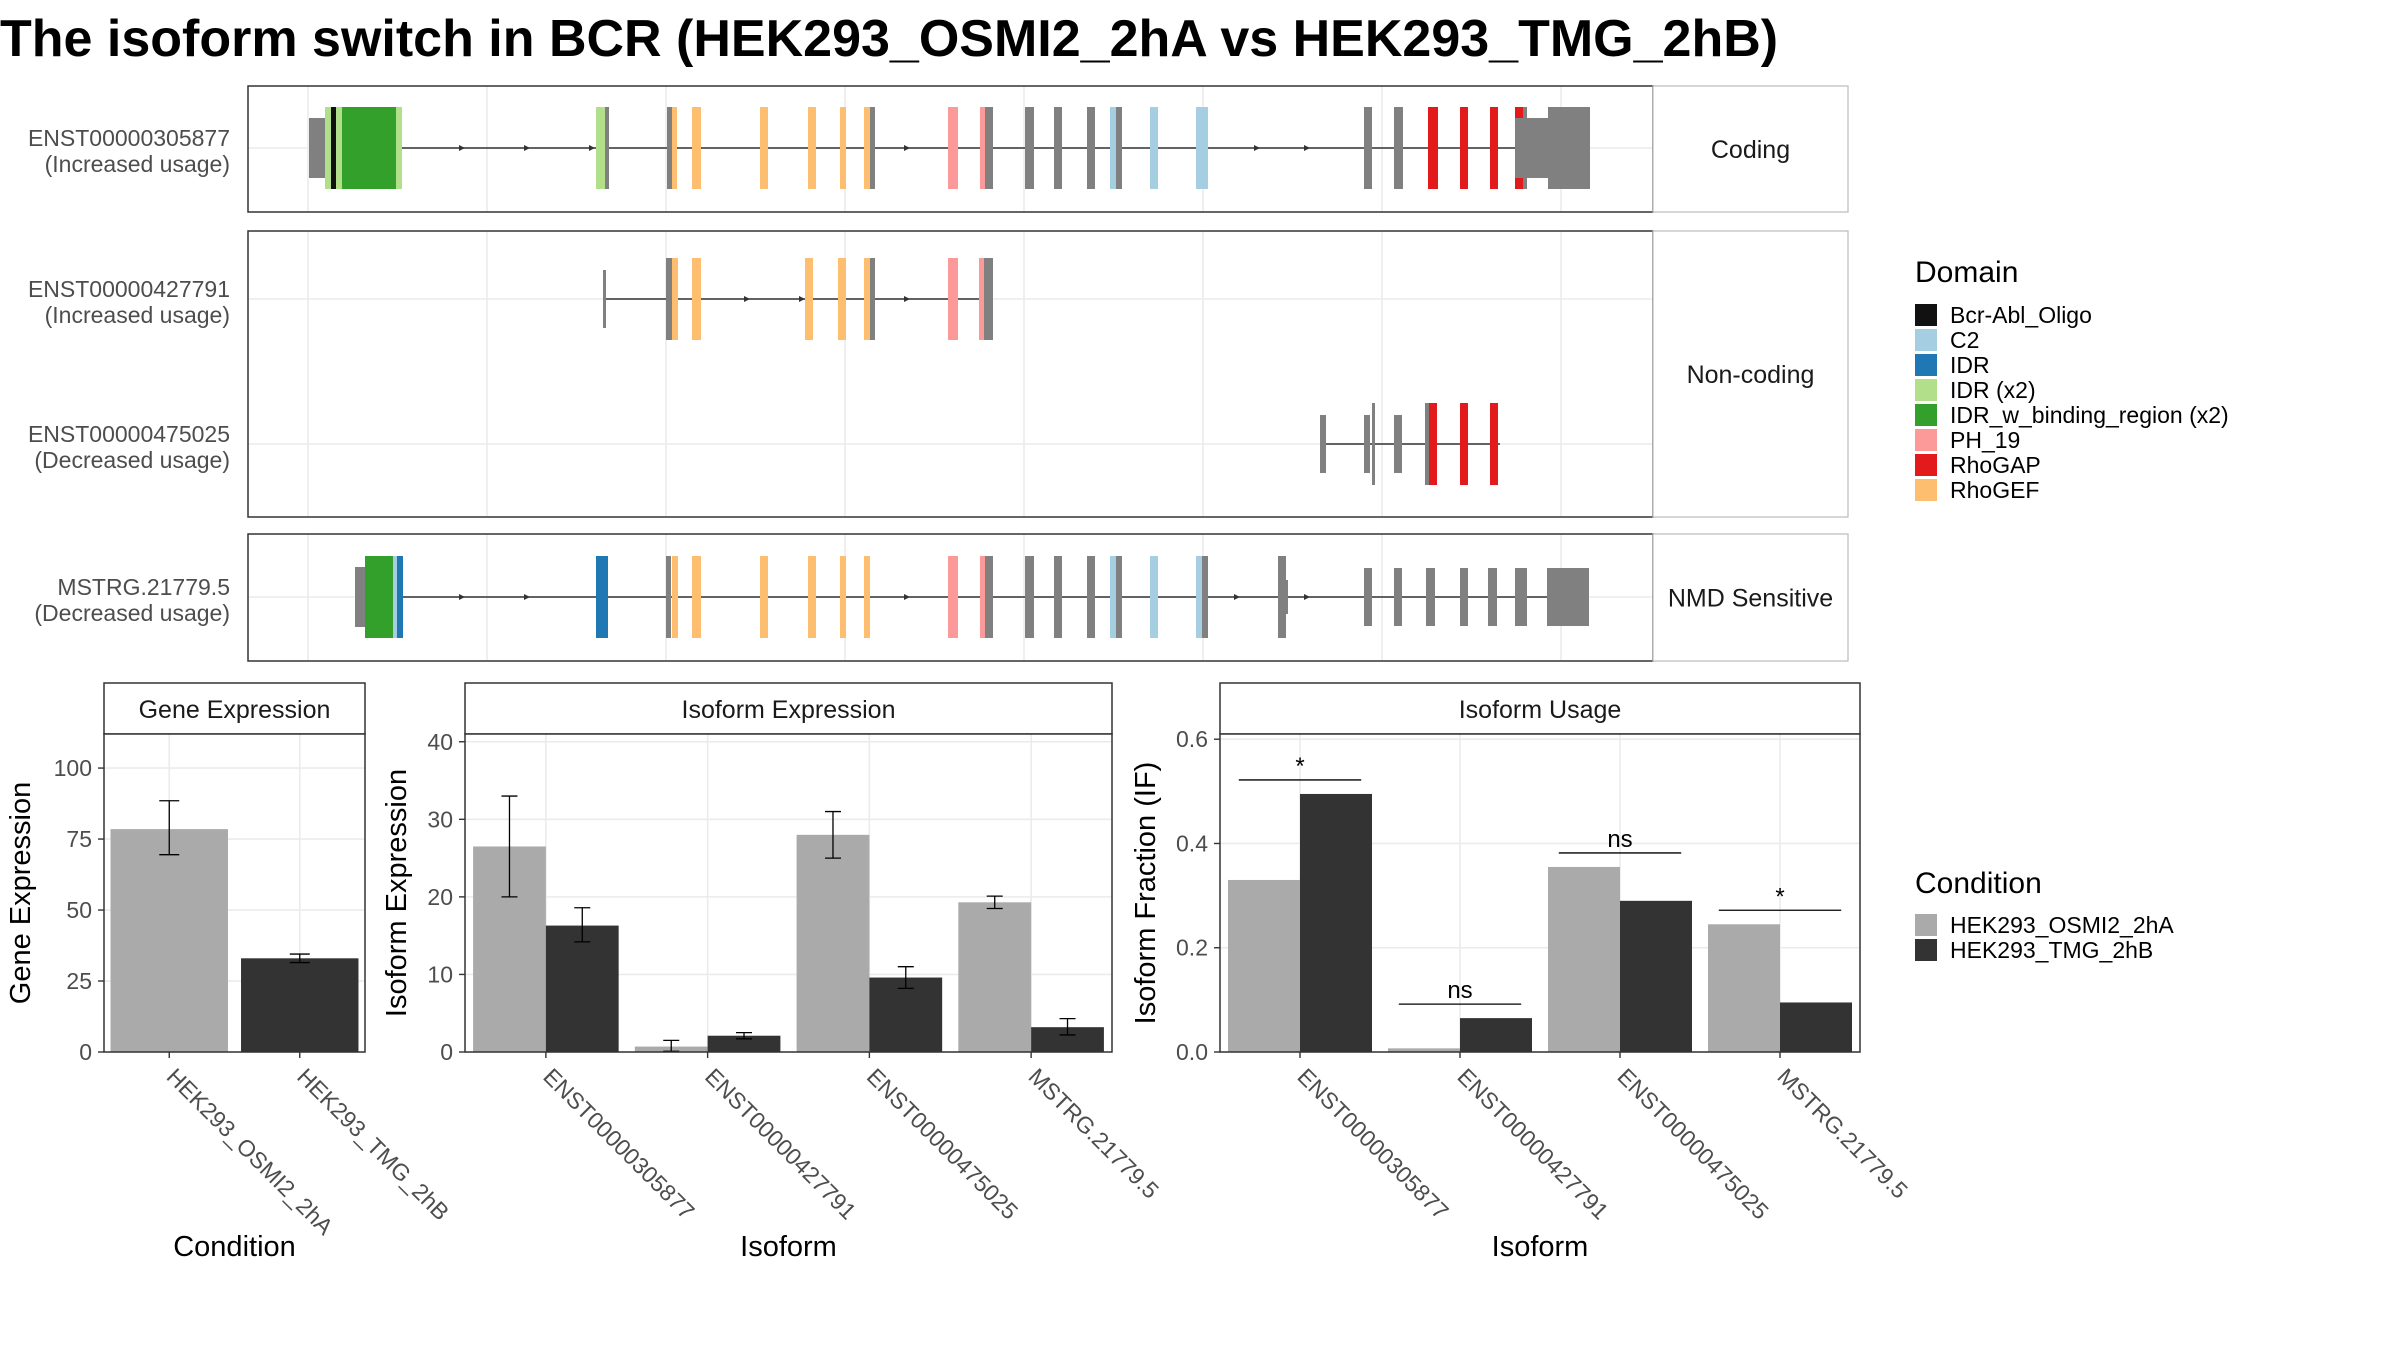 This screenshot has height=1350, width=2400. I want to click on facet-strip, so click(1750, 374).